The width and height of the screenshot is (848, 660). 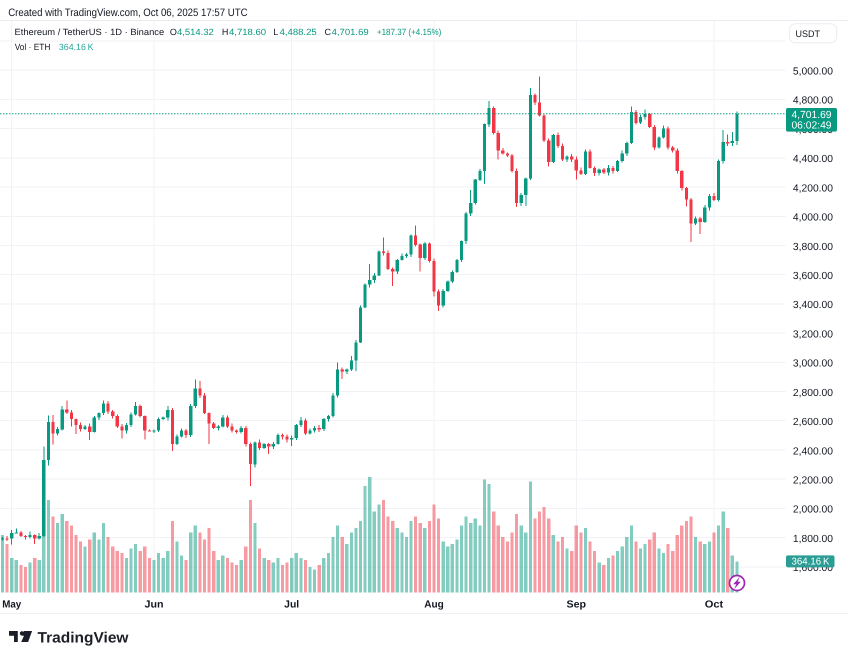 What do you see at coordinates (247, 32) in the screenshot?
I see `svg-text: 4,718.60` at bounding box center [247, 32].